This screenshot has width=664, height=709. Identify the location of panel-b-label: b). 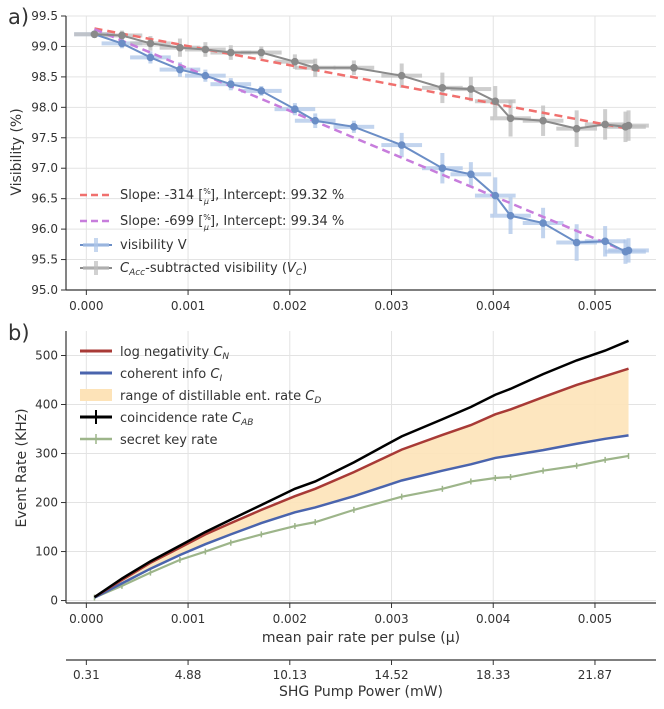
(19, 333).